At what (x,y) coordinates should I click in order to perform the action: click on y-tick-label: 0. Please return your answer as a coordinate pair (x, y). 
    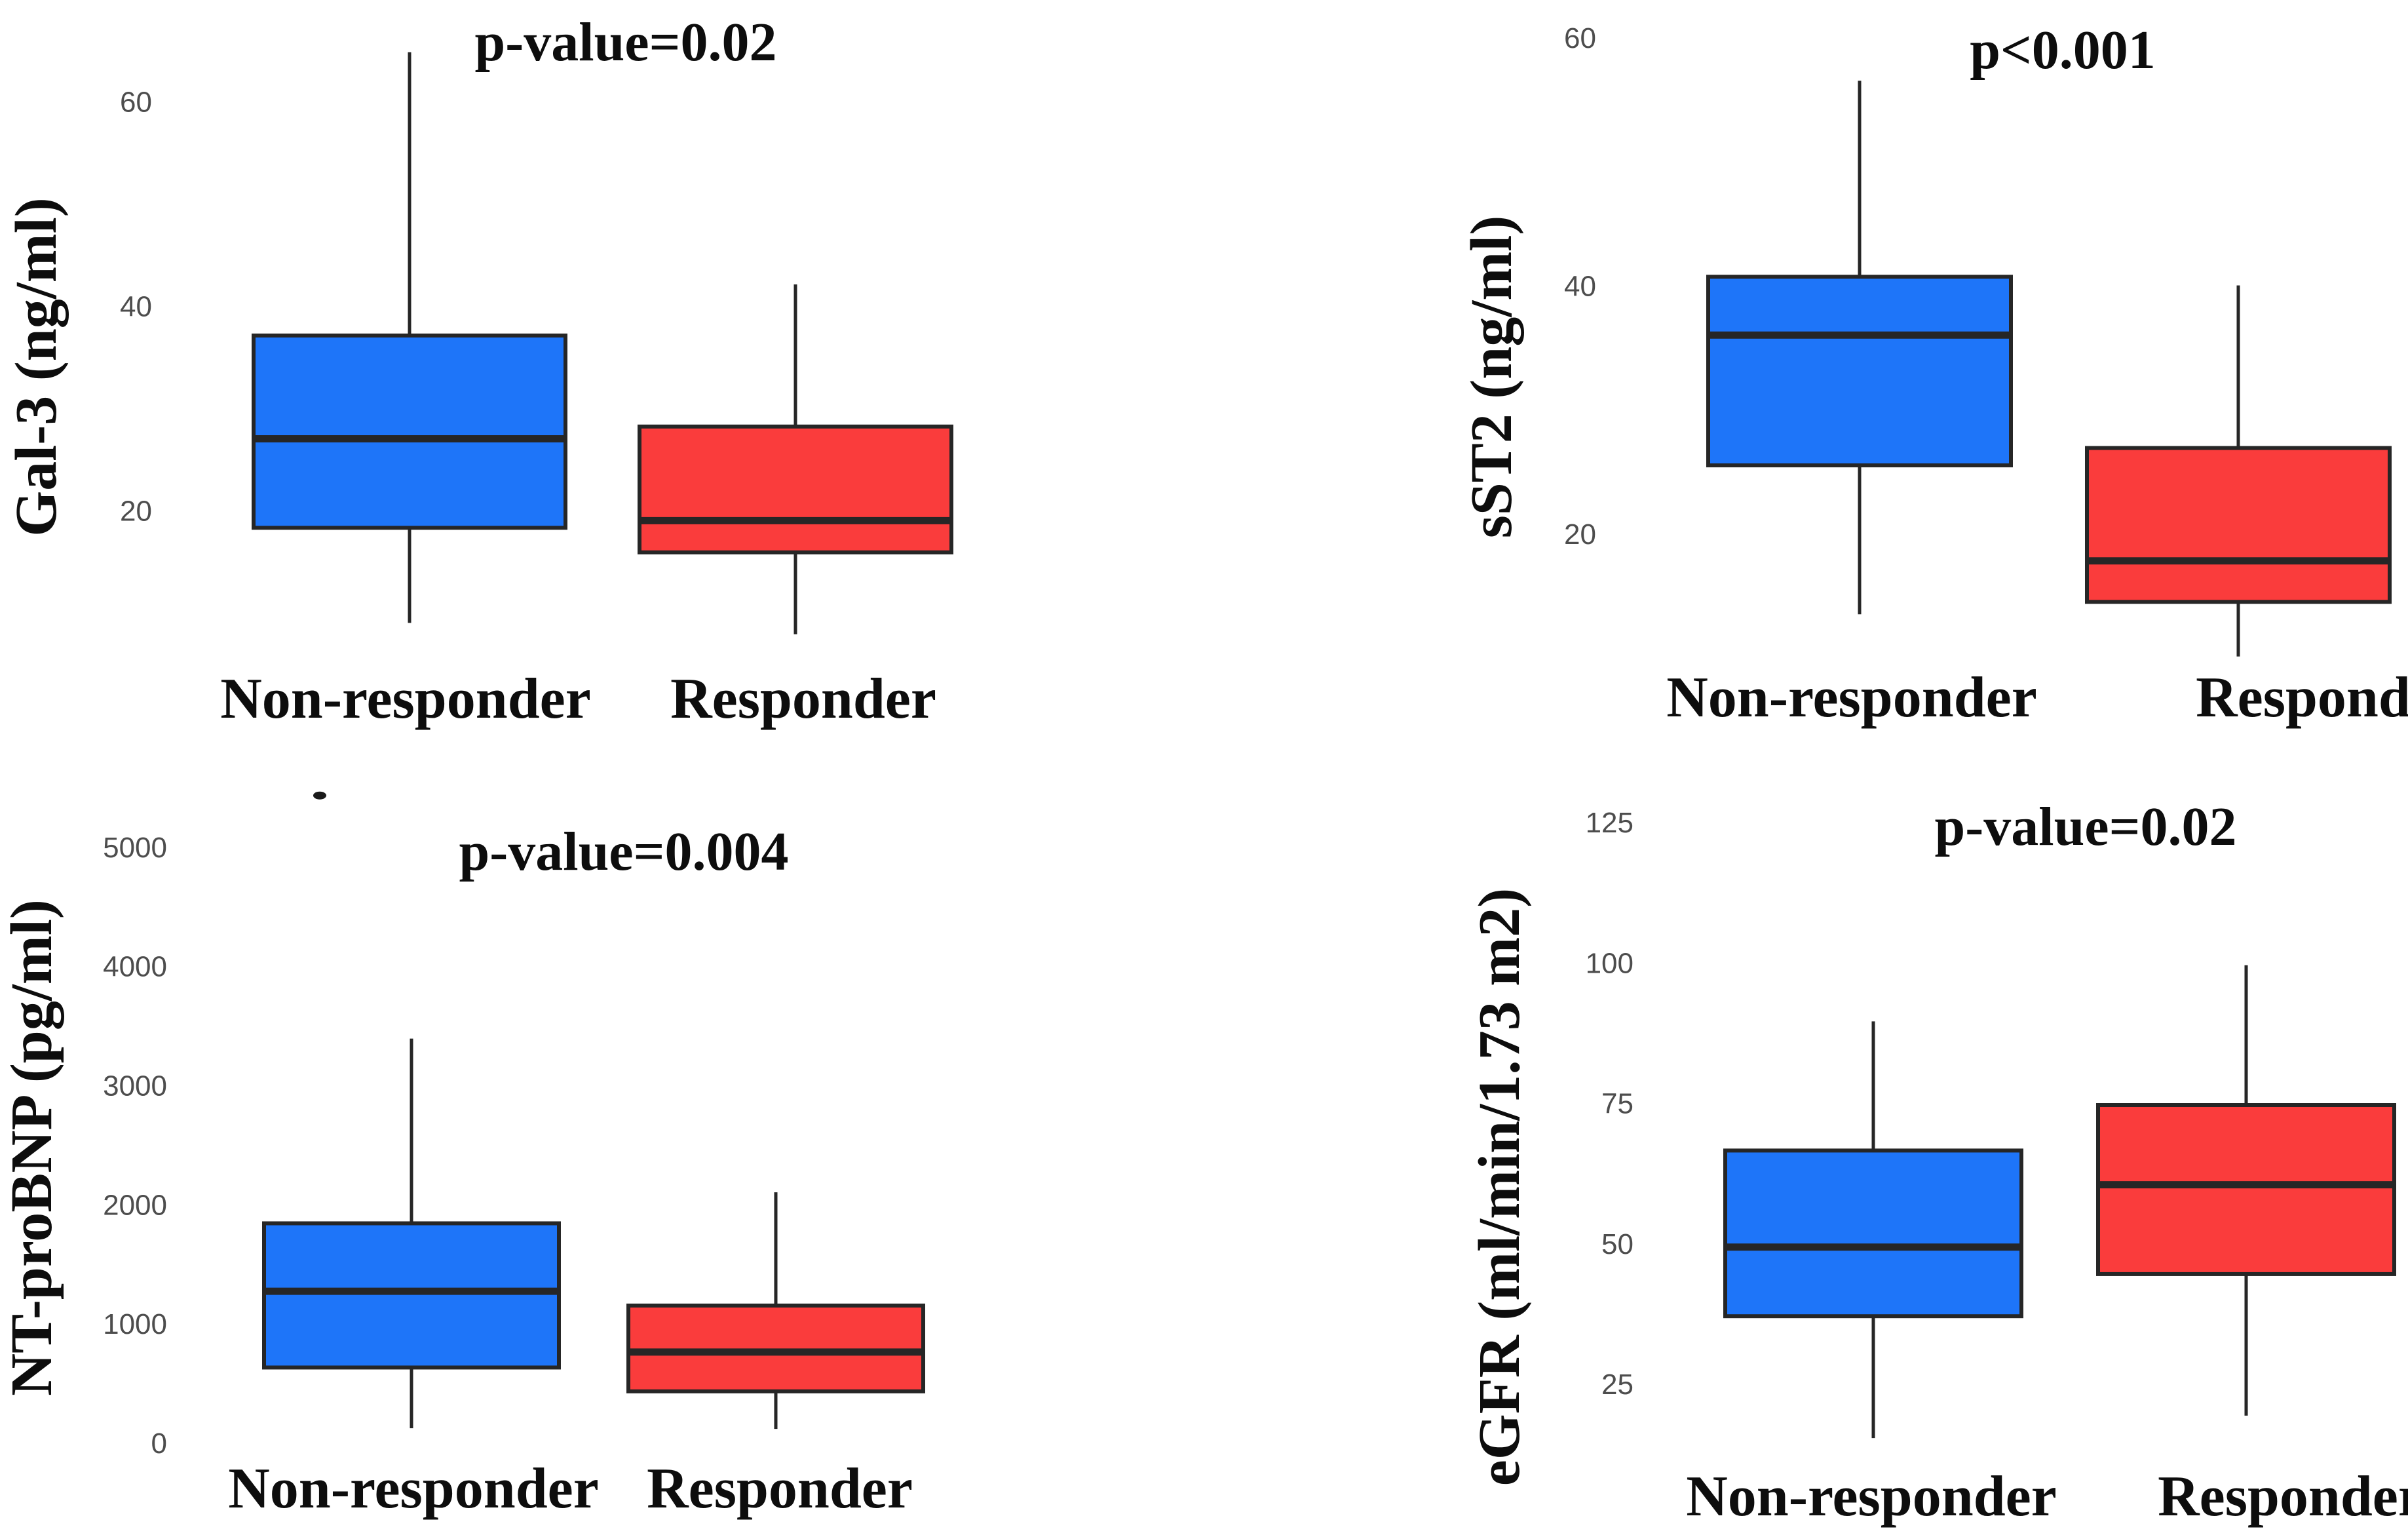
    Looking at the image, I should click on (159, 1444).